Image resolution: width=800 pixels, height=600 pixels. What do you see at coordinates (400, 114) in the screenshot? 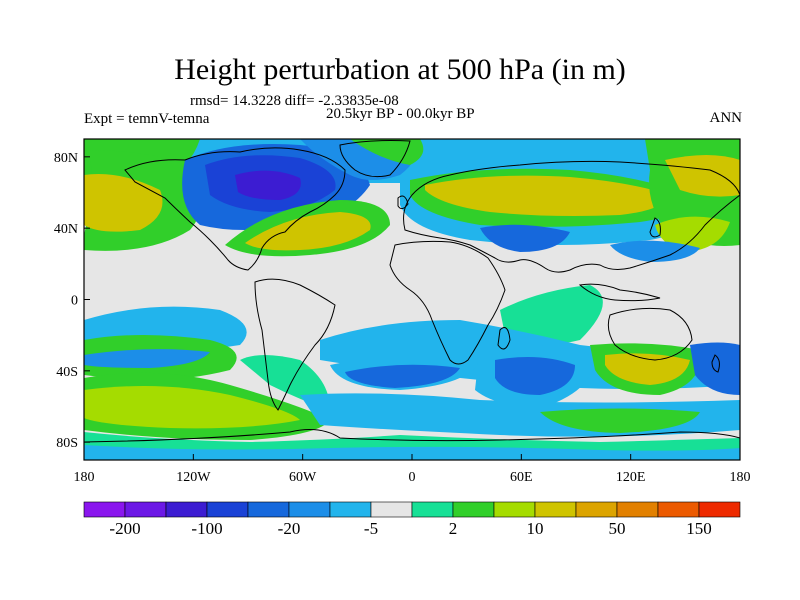
I see `period-label: 20.5kyr BP - 00.0kyr BP` at bounding box center [400, 114].